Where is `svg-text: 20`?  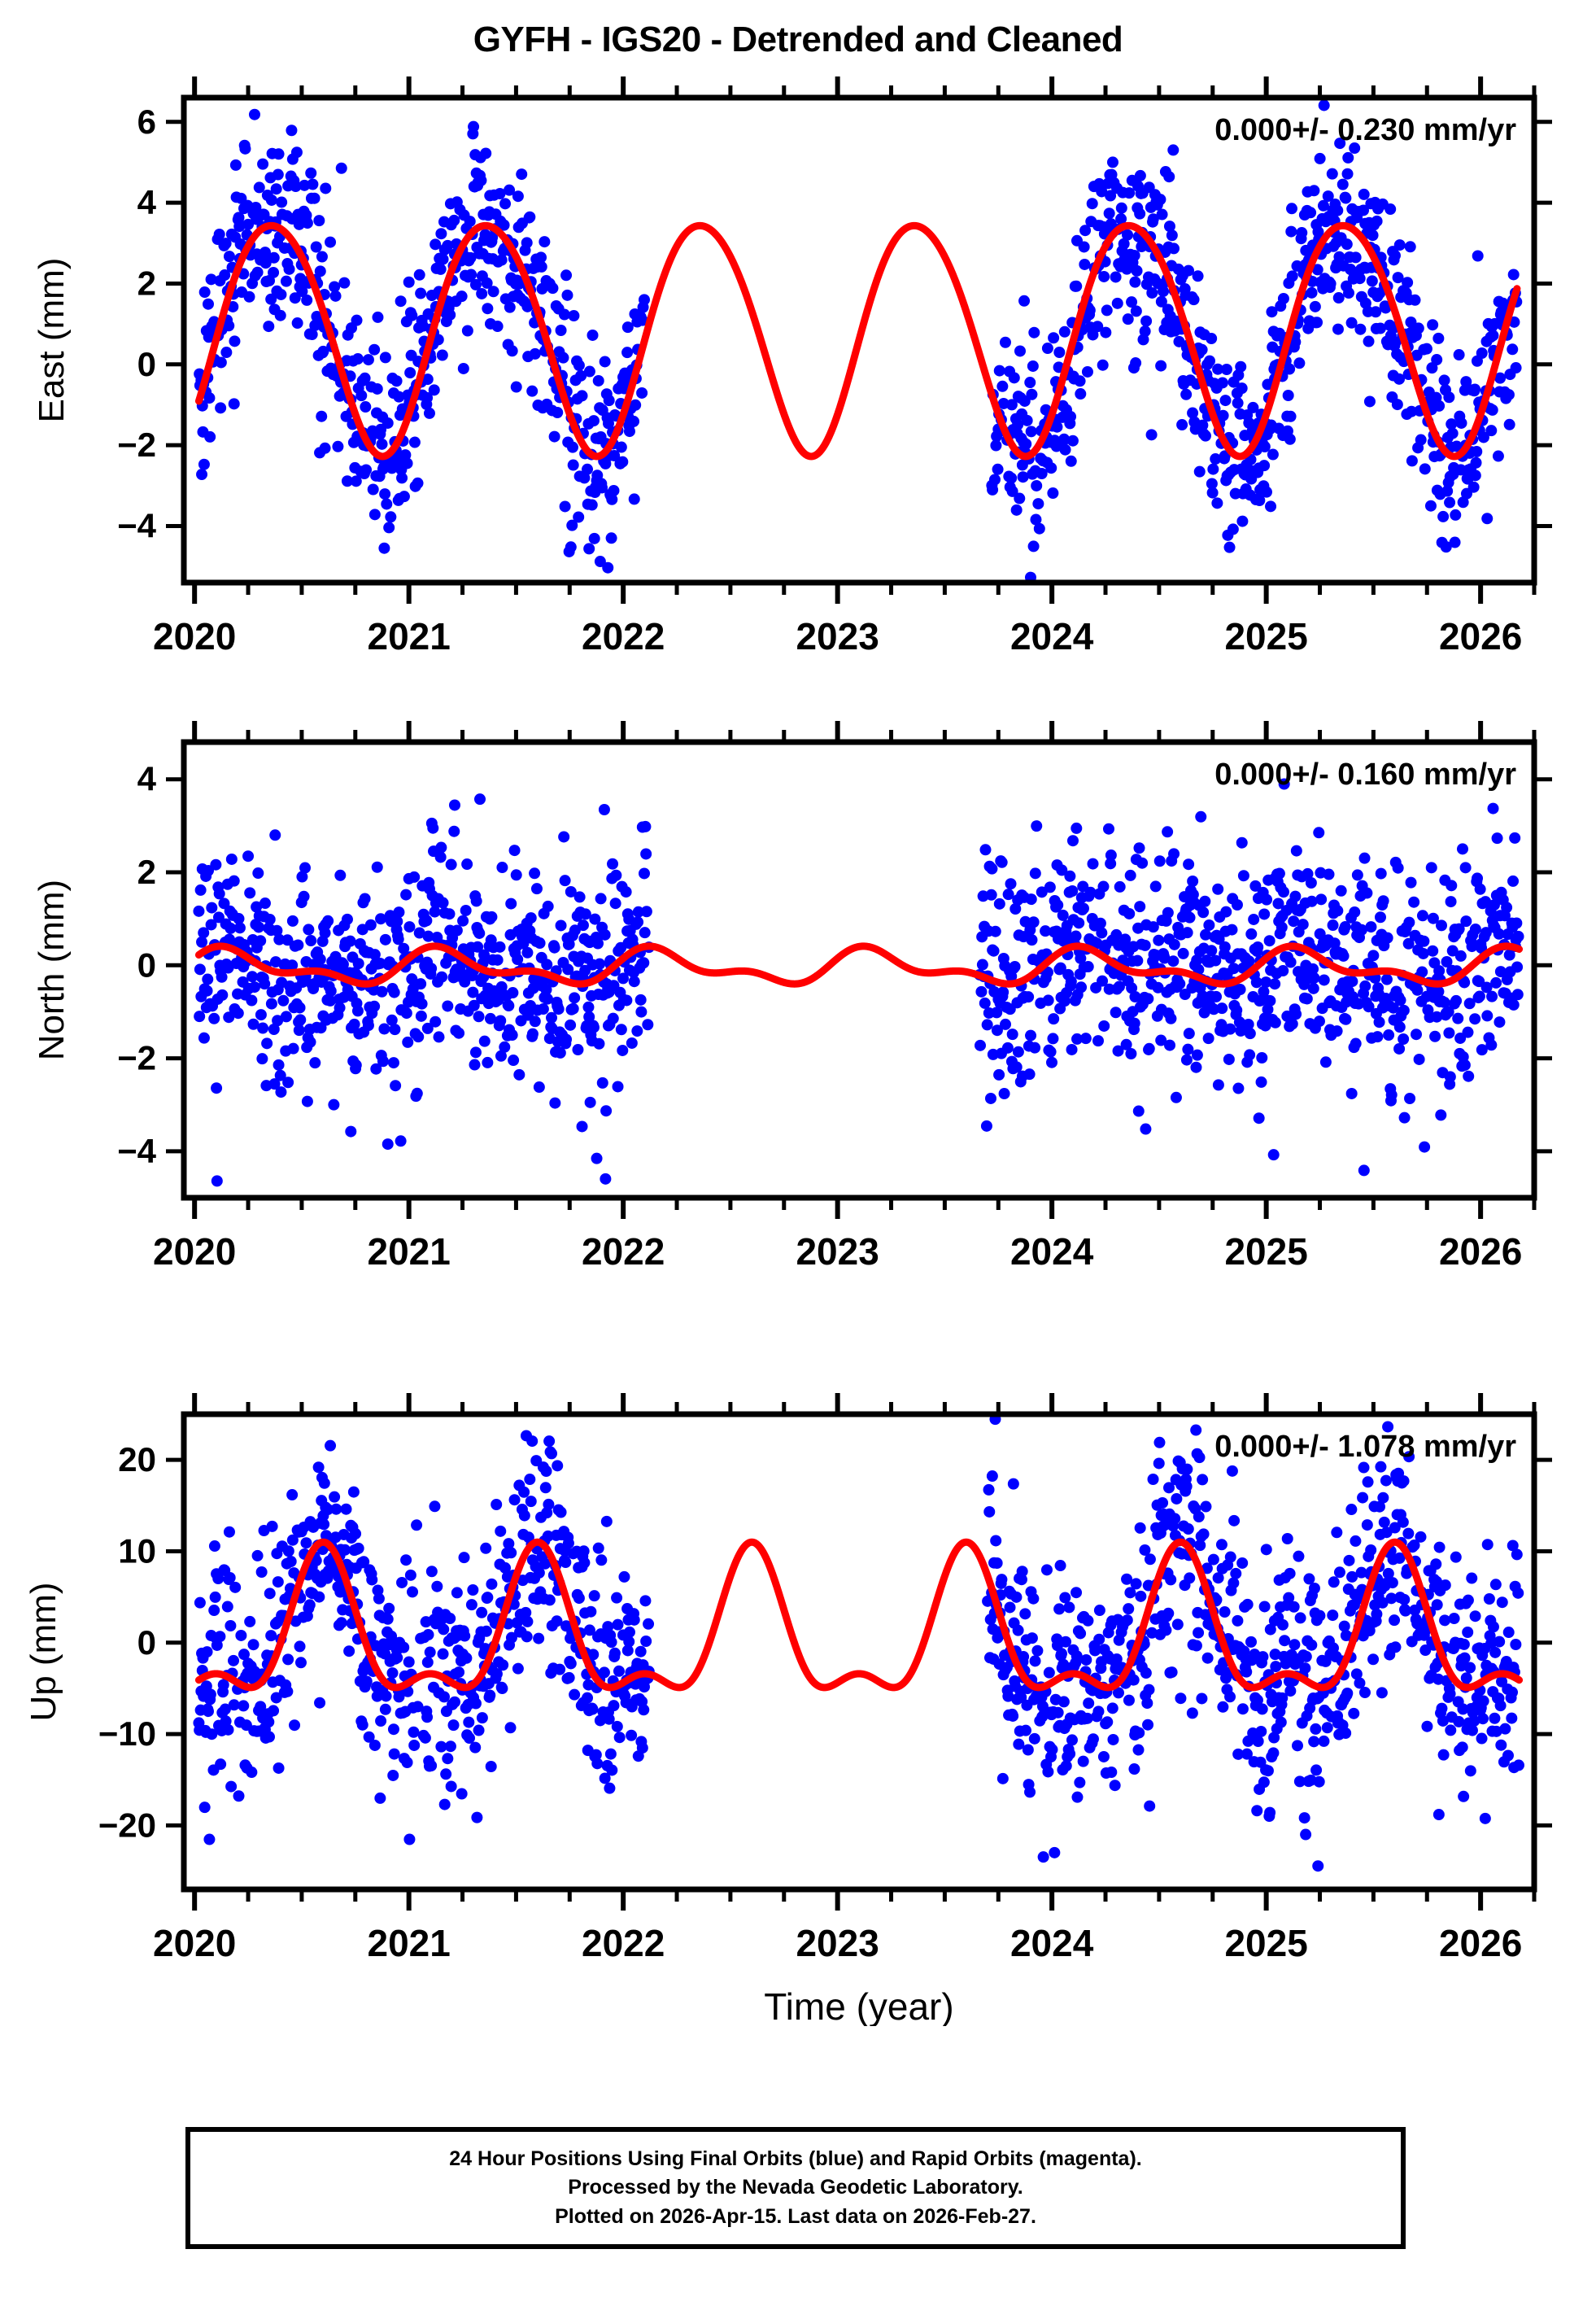 svg-text: 20 is located at coordinates (137, 1459).